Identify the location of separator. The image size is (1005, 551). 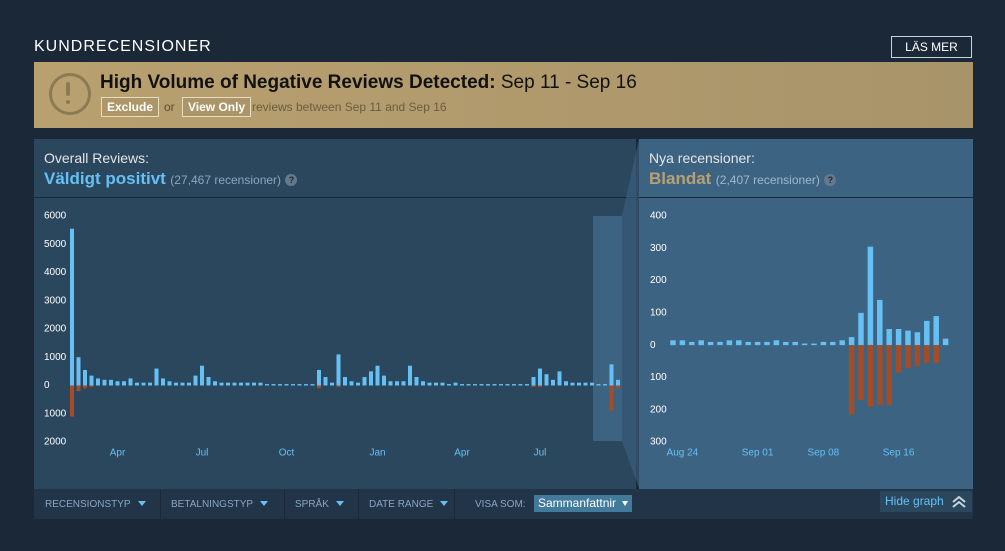
(358, 504).